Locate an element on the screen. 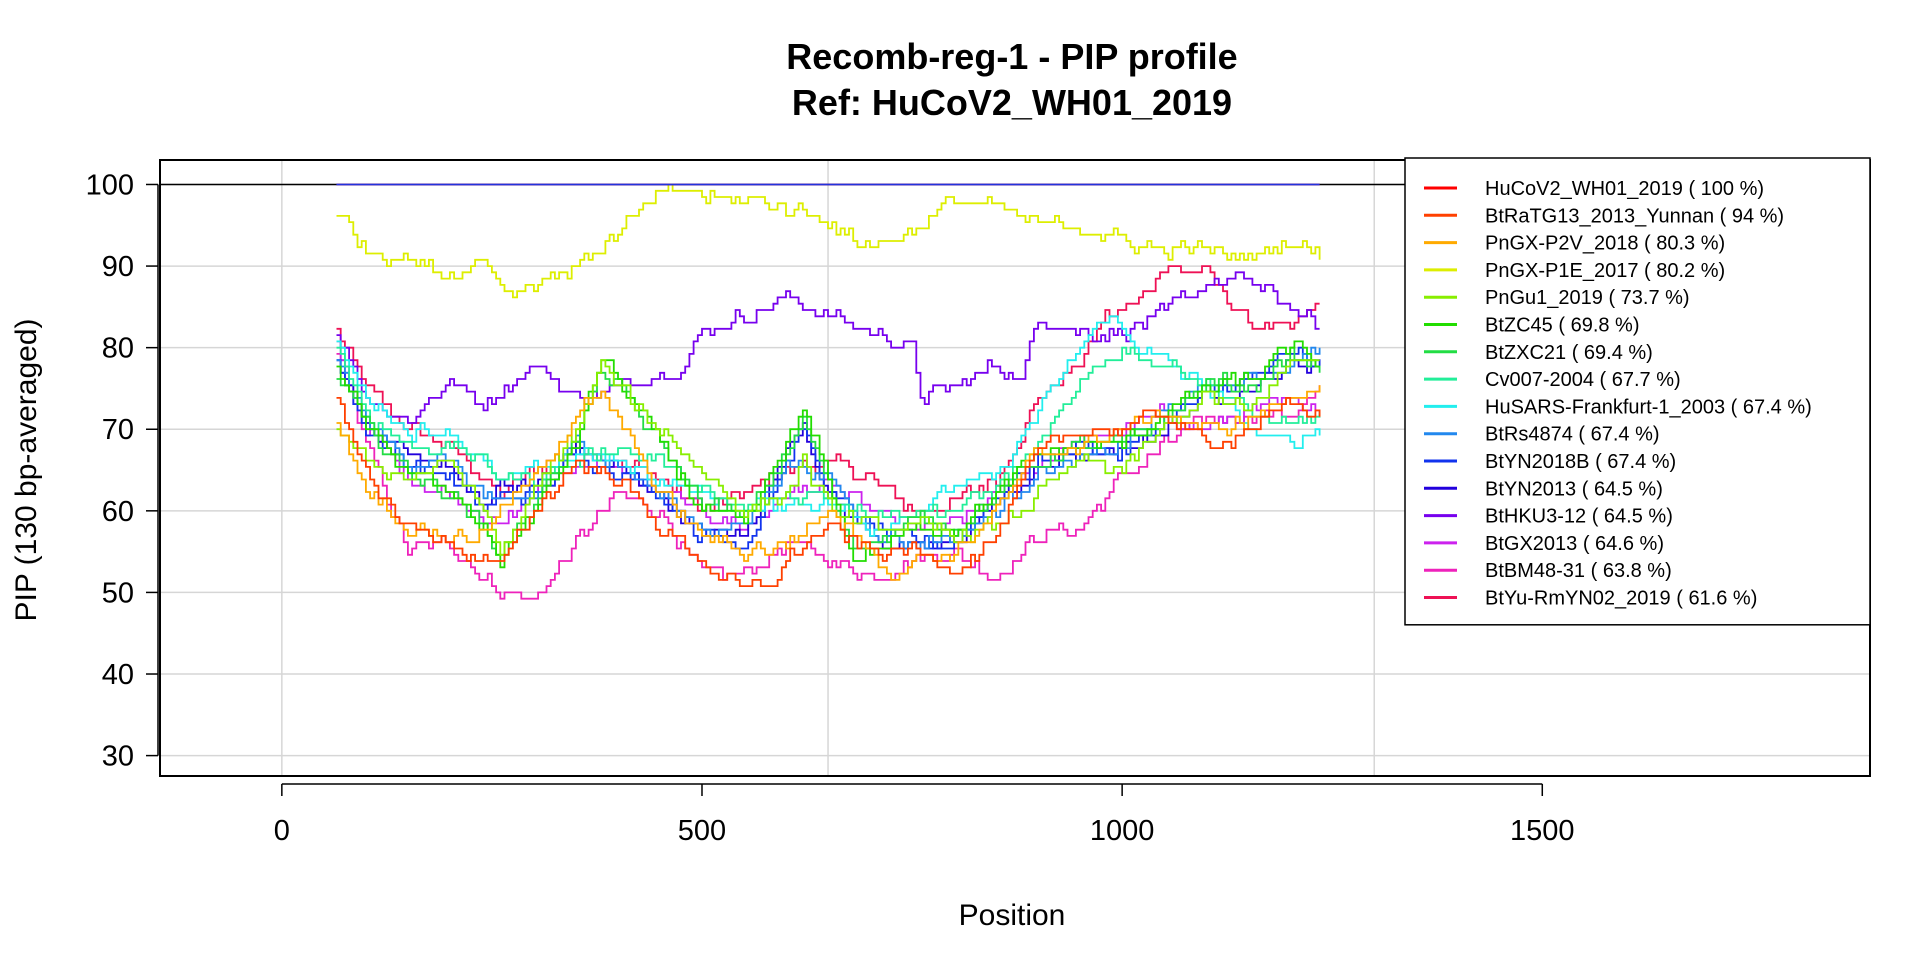 This screenshot has width=1920, height=960. y-tick-label: 100 is located at coordinates (110, 185).